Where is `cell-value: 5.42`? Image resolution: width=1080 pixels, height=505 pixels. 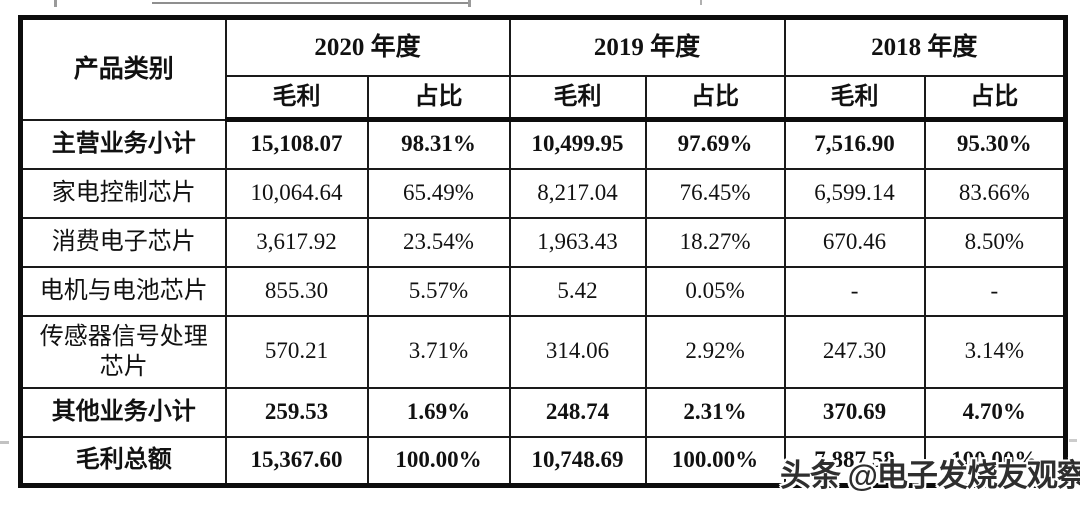
cell-value: 5.42 is located at coordinates (577, 291).